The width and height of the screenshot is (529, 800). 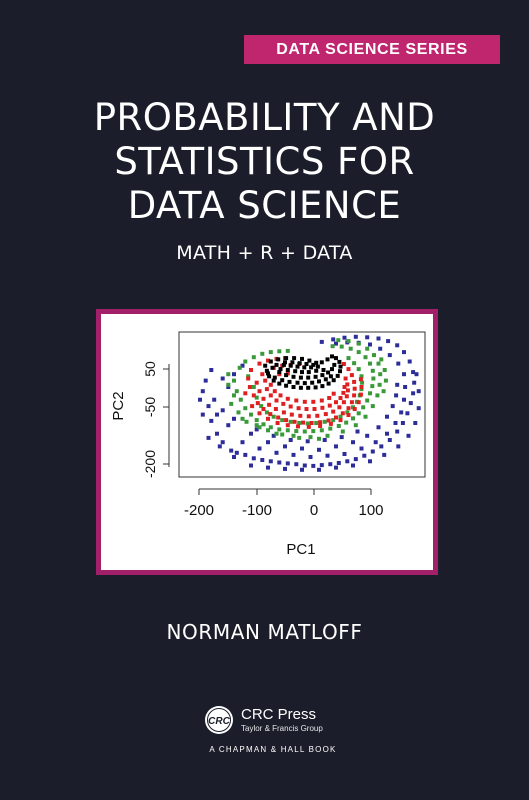 I want to click on scatter-points, so click(x=309, y=403).